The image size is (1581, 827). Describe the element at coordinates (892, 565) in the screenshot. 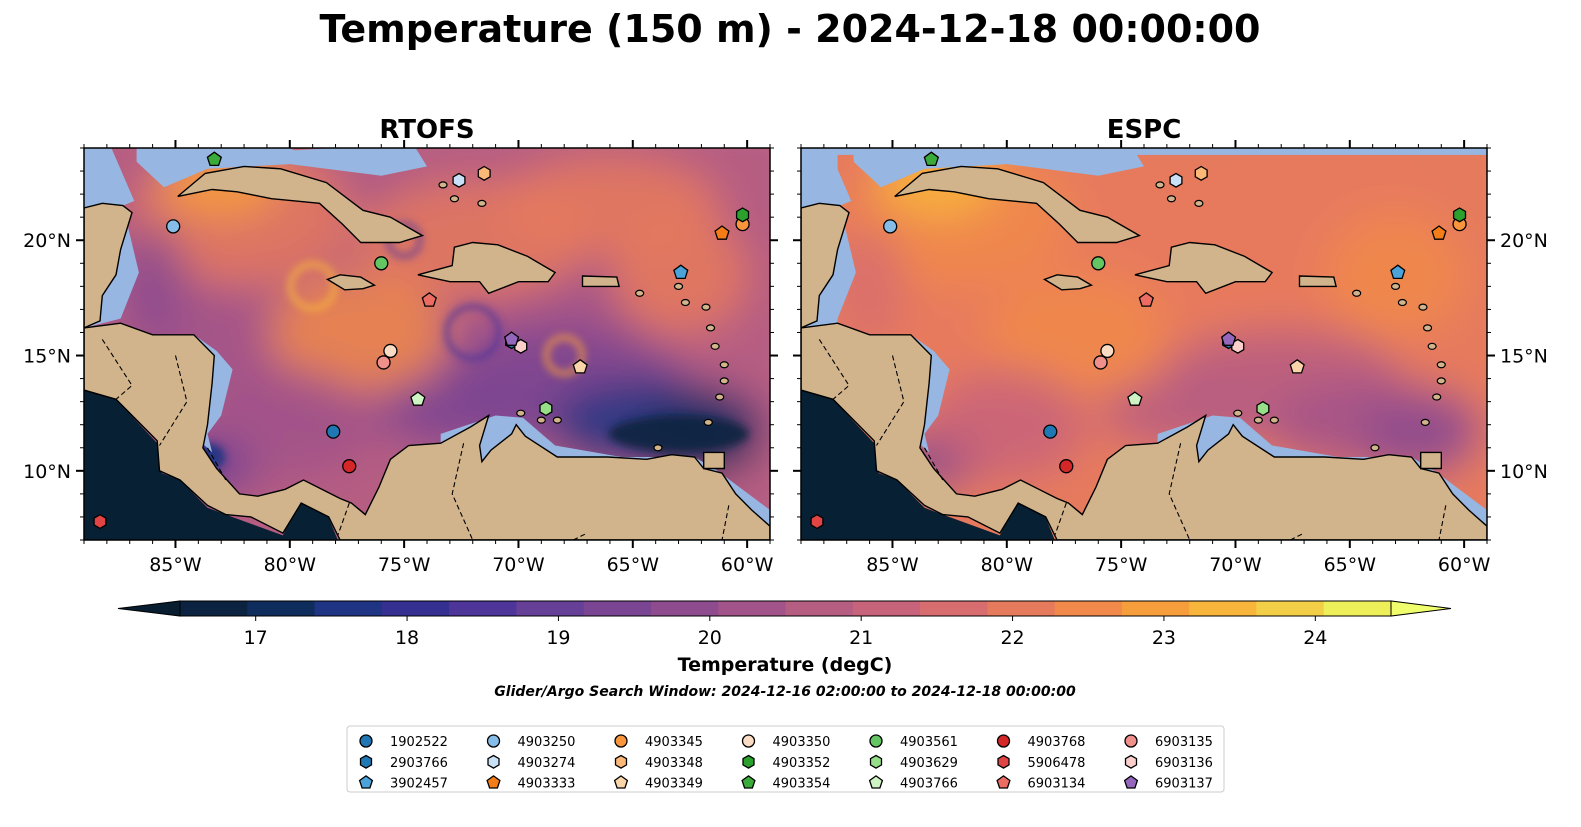

I see `lon-tick-label: 85°W` at that location.